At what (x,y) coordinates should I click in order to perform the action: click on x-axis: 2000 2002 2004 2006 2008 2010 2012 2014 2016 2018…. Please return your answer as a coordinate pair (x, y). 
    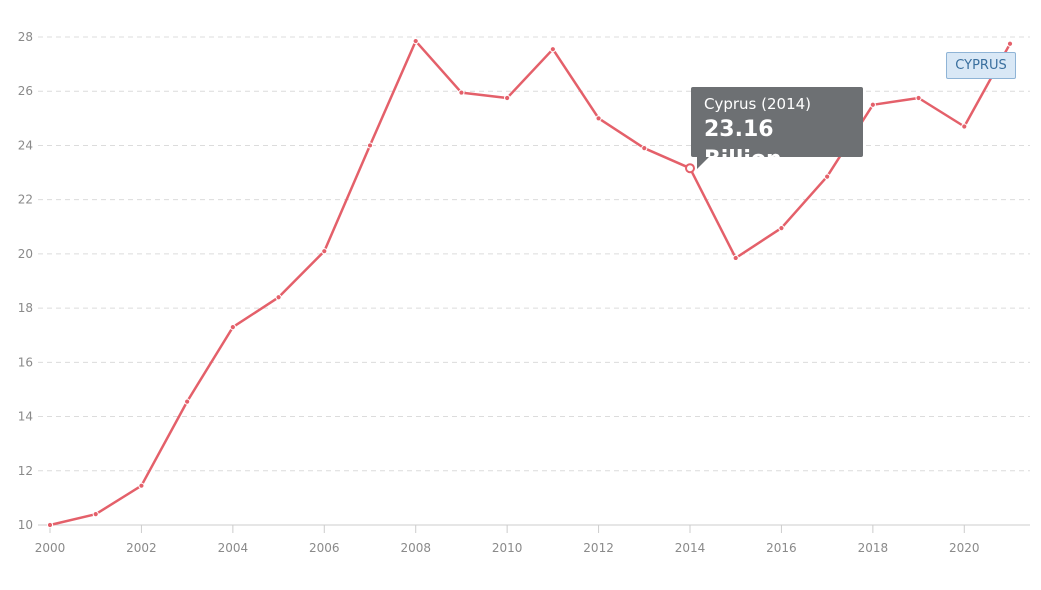
    Looking at the image, I should click on (532, 539).